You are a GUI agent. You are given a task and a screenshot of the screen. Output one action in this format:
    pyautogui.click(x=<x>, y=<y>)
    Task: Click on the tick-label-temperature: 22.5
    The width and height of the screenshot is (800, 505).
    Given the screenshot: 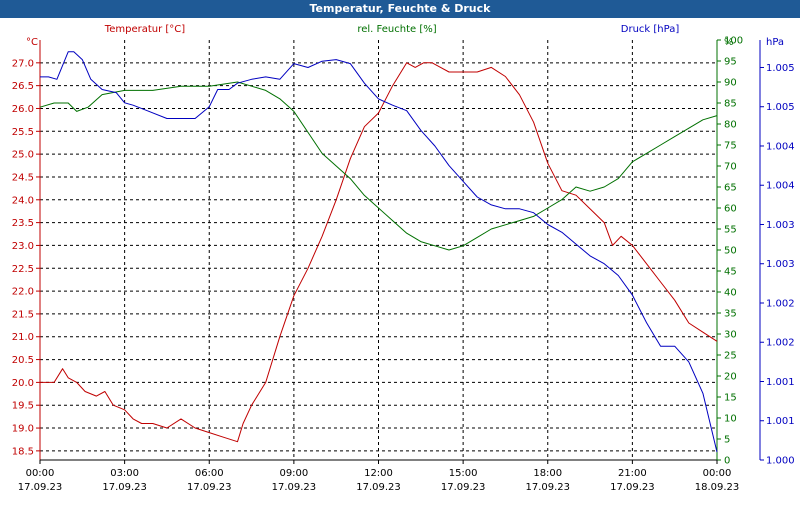 What is the action you would take?
    pyautogui.click(x=23, y=269)
    